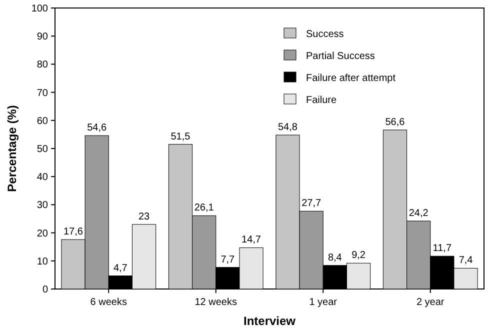  What do you see at coordinates (42, 37) in the screenshot?
I see `y-tick-label: 90` at bounding box center [42, 37].